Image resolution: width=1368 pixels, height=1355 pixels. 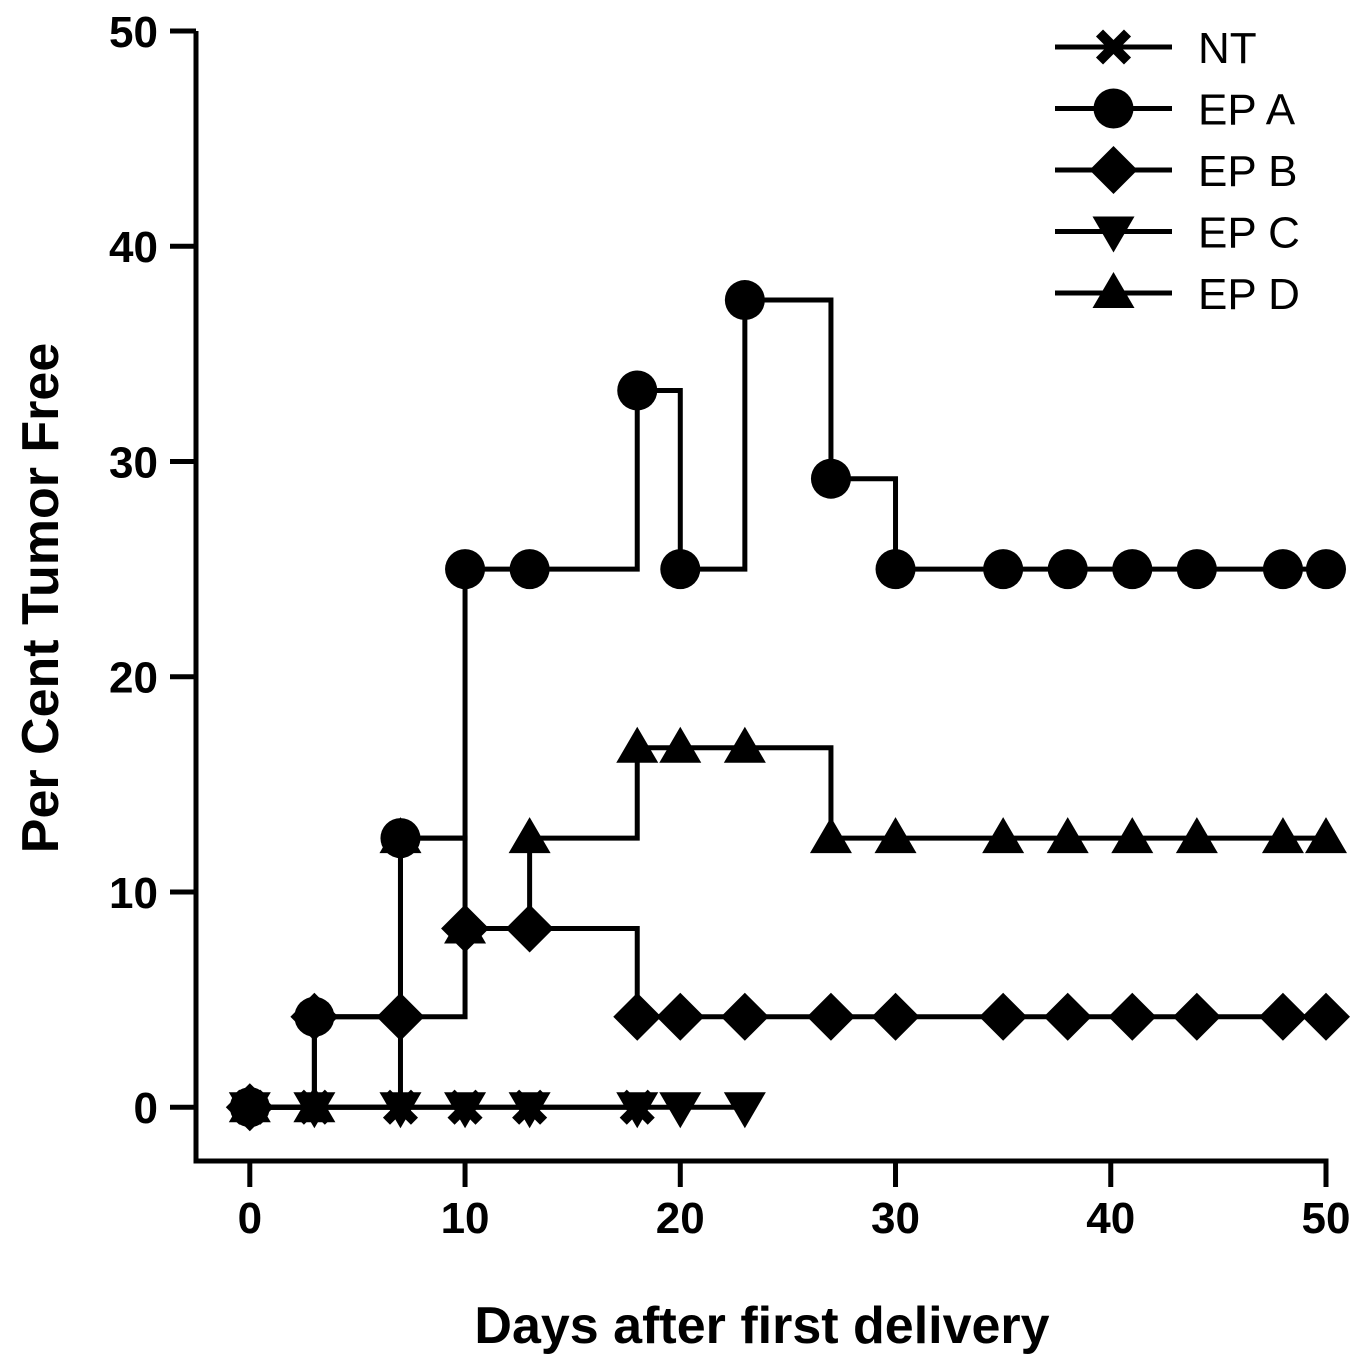 What do you see at coordinates (1249, 294) in the screenshot?
I see `legend-label: EP D` at bounding box center [1249, 294].